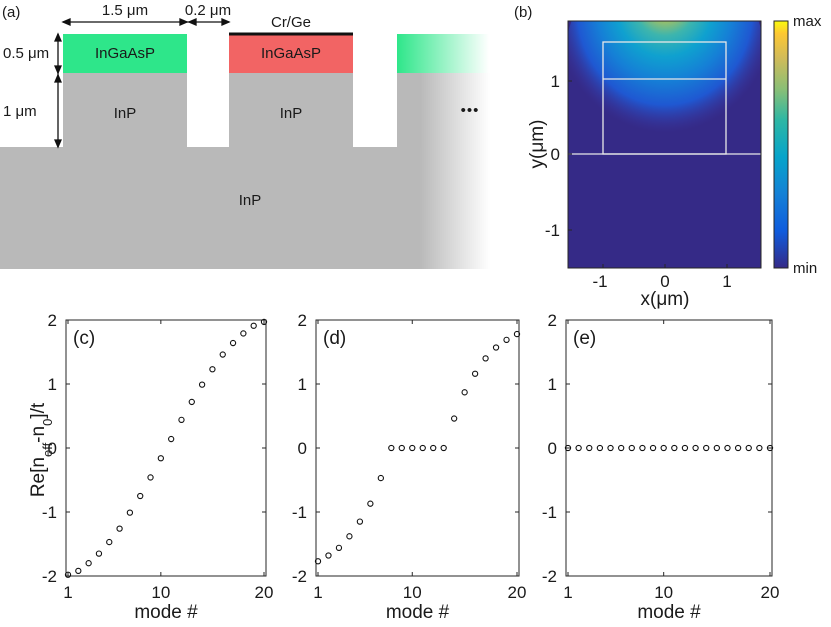 The height and width of the screenshot is (627, 831). I want to click on b-ytick-neg1: -1, so click(552, 230).